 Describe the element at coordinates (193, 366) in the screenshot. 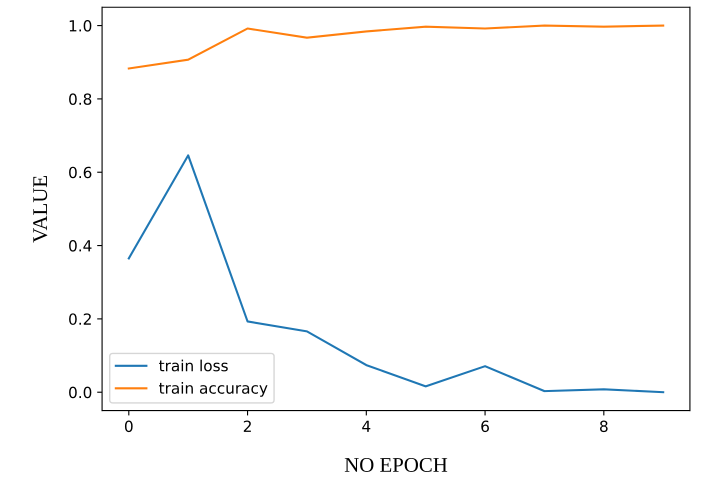

I see `legend-label: train loss` at that location.